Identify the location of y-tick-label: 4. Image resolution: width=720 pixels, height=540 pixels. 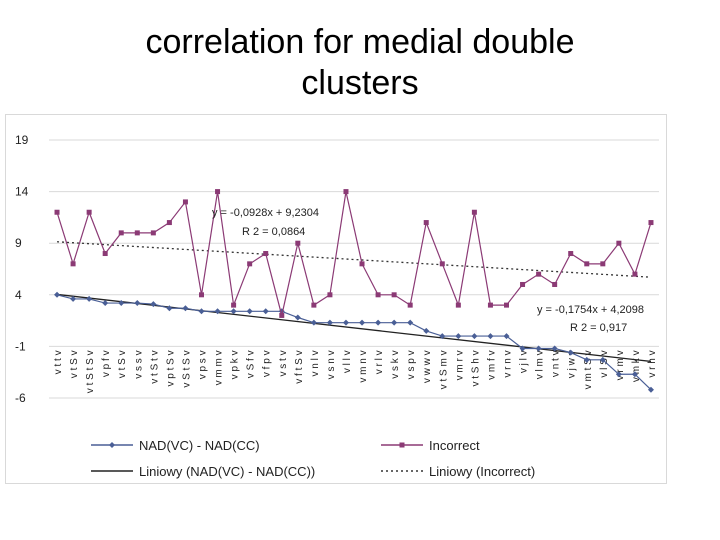
(18, 295).